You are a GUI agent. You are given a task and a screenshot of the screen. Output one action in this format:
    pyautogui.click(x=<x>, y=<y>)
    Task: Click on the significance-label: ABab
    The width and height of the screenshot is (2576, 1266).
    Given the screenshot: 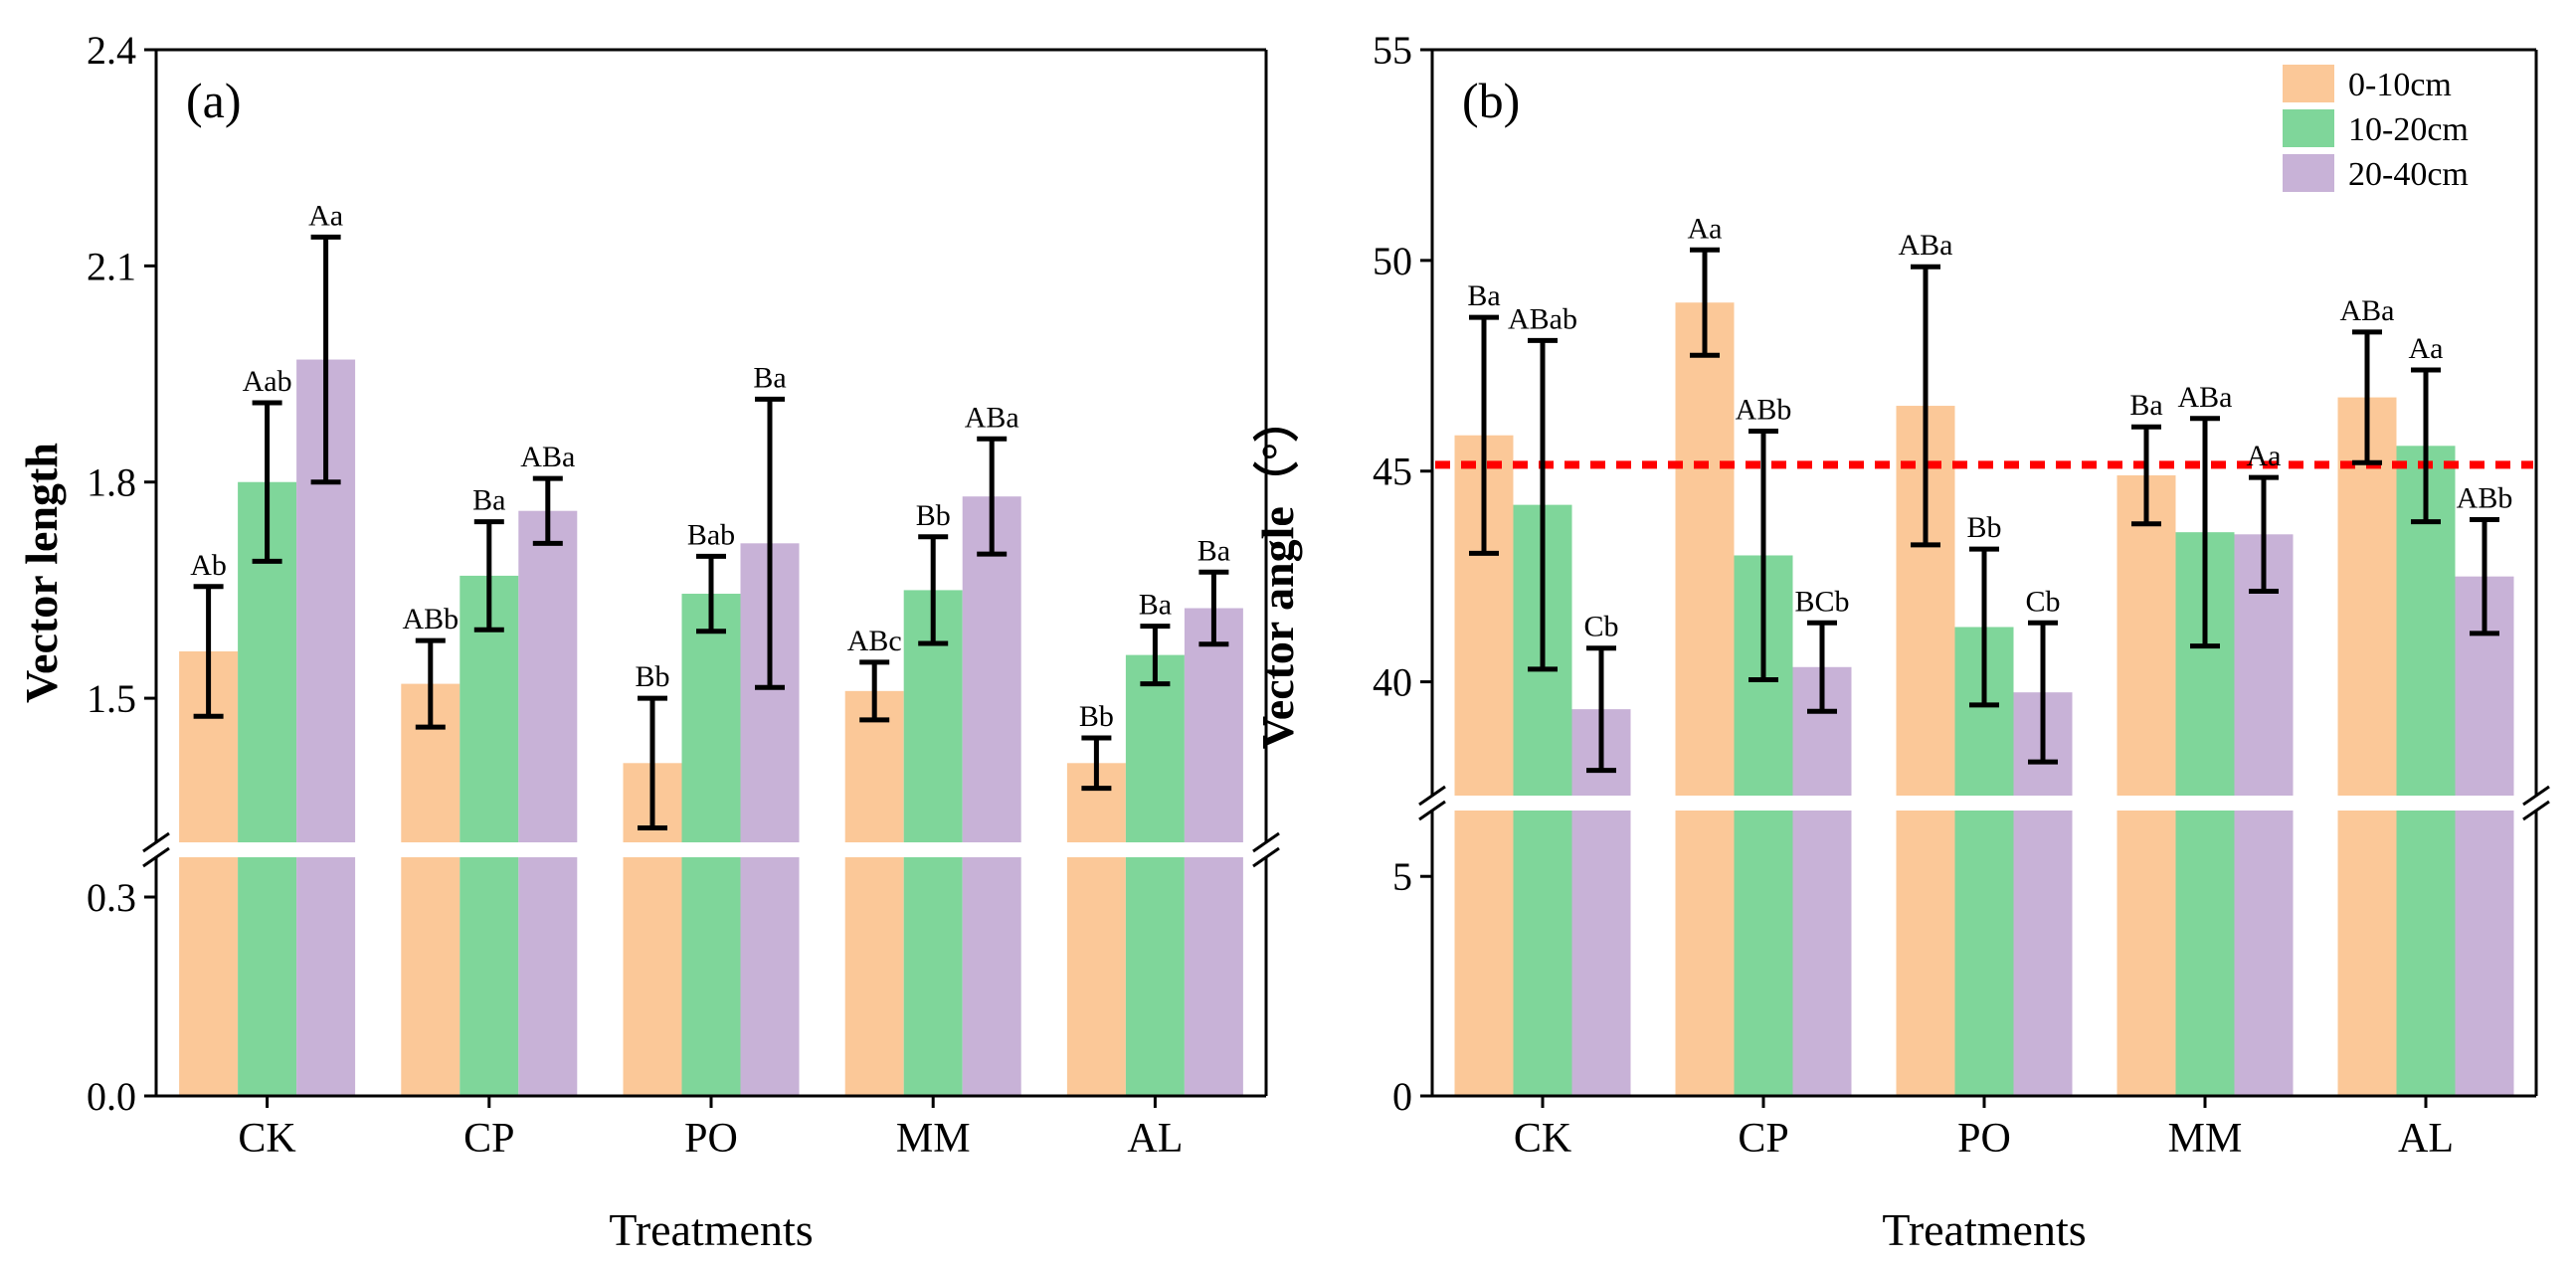 What is the action you would take?
    pyautogui.click(x=1542, y=318)
    